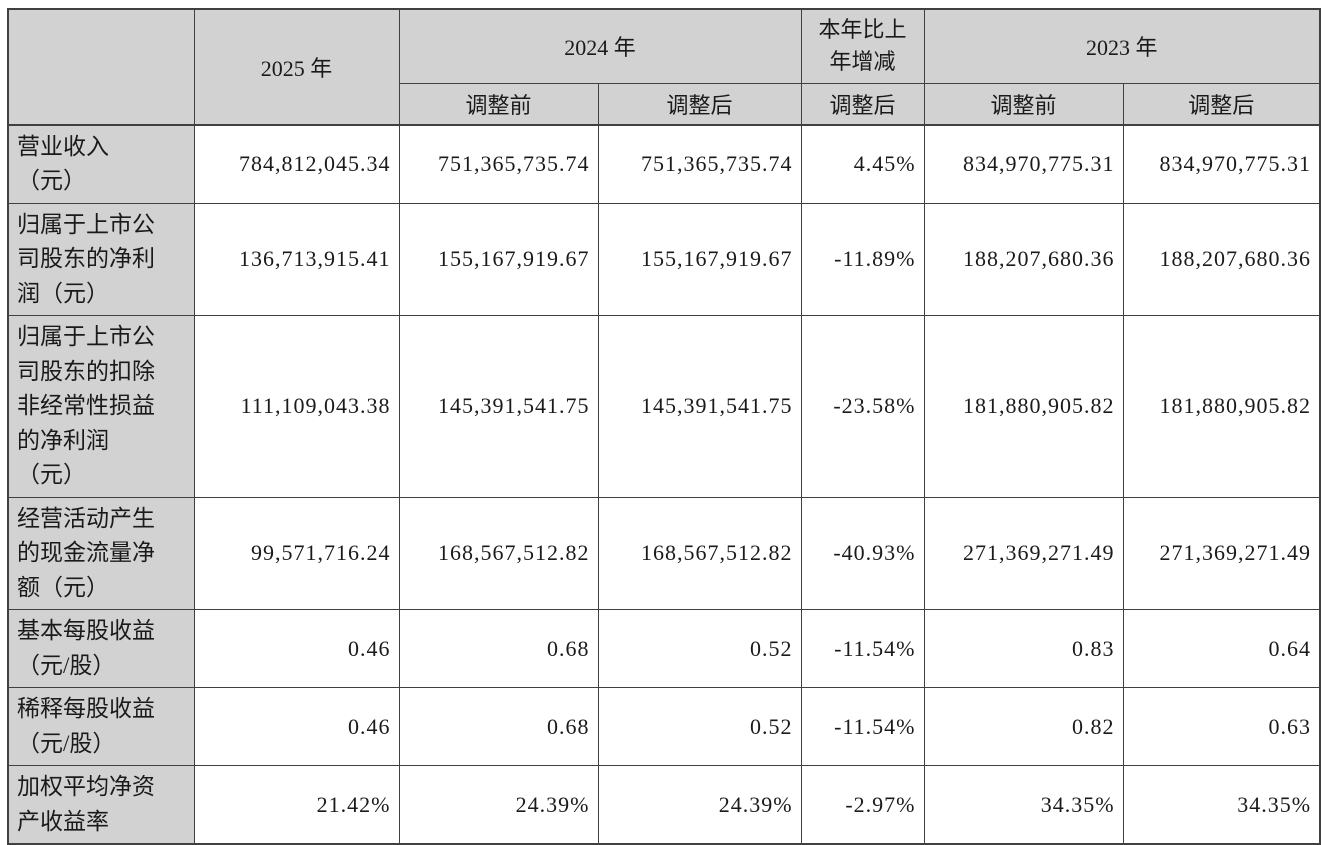 This screenshot has height=845, width=1326. What do you see at coordinates (1221, 553) in the screenshot?
I see `value-2023-after: 271,369,271.49` at bounding box center [1221, 553].